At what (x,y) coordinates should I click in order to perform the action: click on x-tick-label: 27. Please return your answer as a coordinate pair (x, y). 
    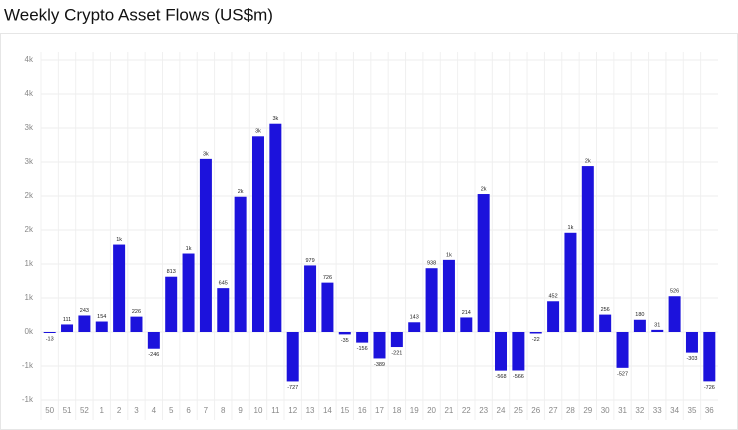
    Looking at the image, I should click on (553, 410).